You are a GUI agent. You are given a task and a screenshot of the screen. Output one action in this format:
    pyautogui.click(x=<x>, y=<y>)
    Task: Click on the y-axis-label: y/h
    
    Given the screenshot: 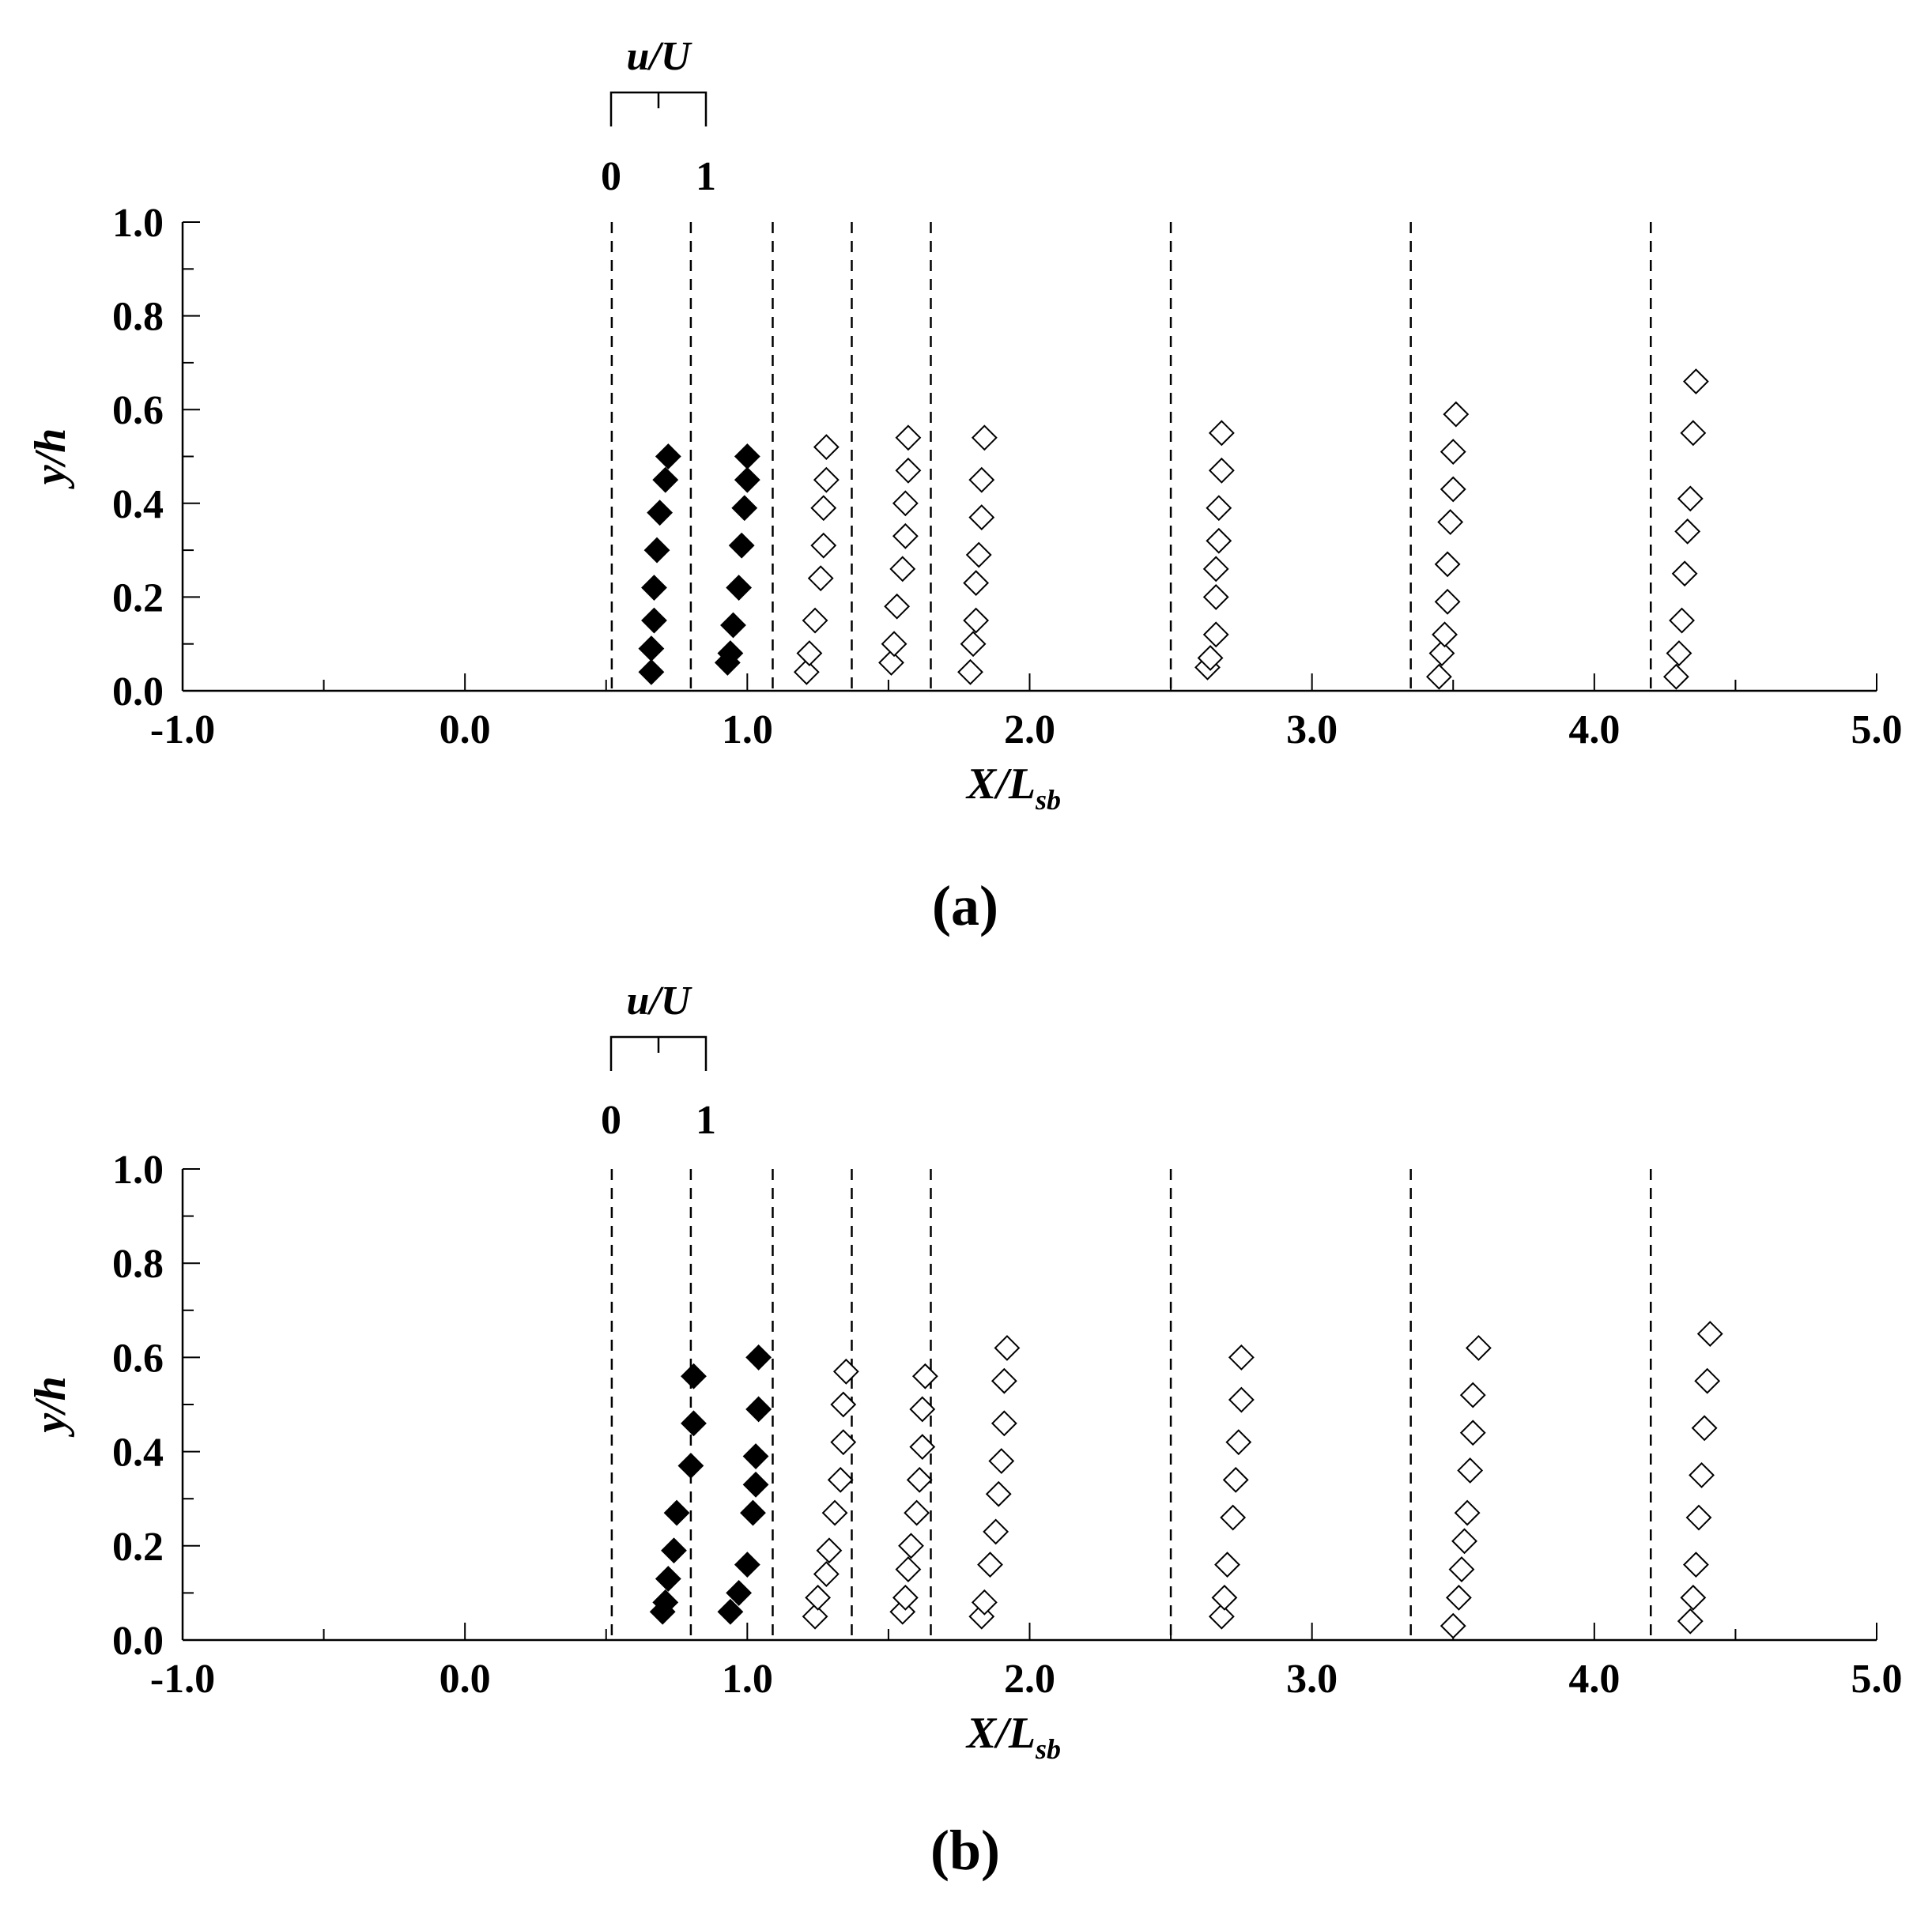 What is the action you would take?
    pyautogui.click(x=50, y=459)
    